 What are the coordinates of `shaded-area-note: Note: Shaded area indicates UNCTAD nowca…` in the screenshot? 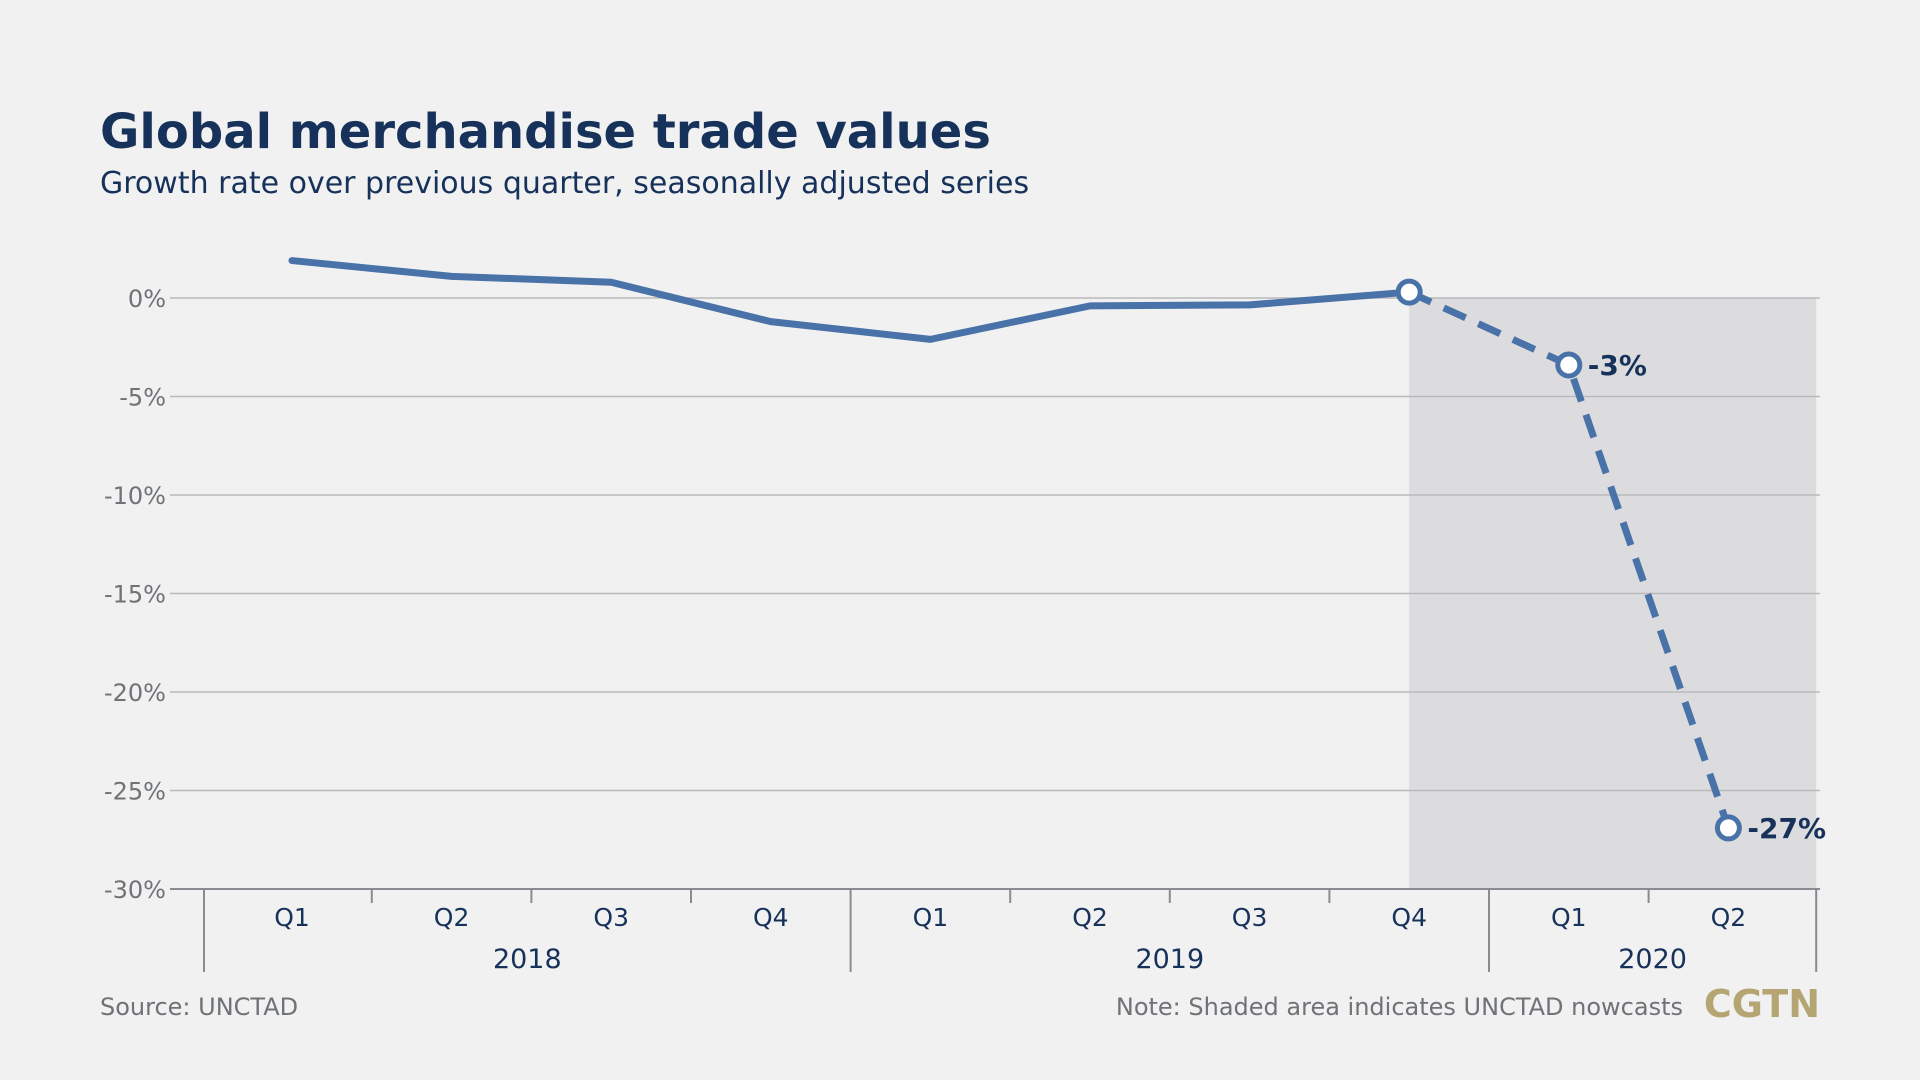 It's located at (1399, 1007).